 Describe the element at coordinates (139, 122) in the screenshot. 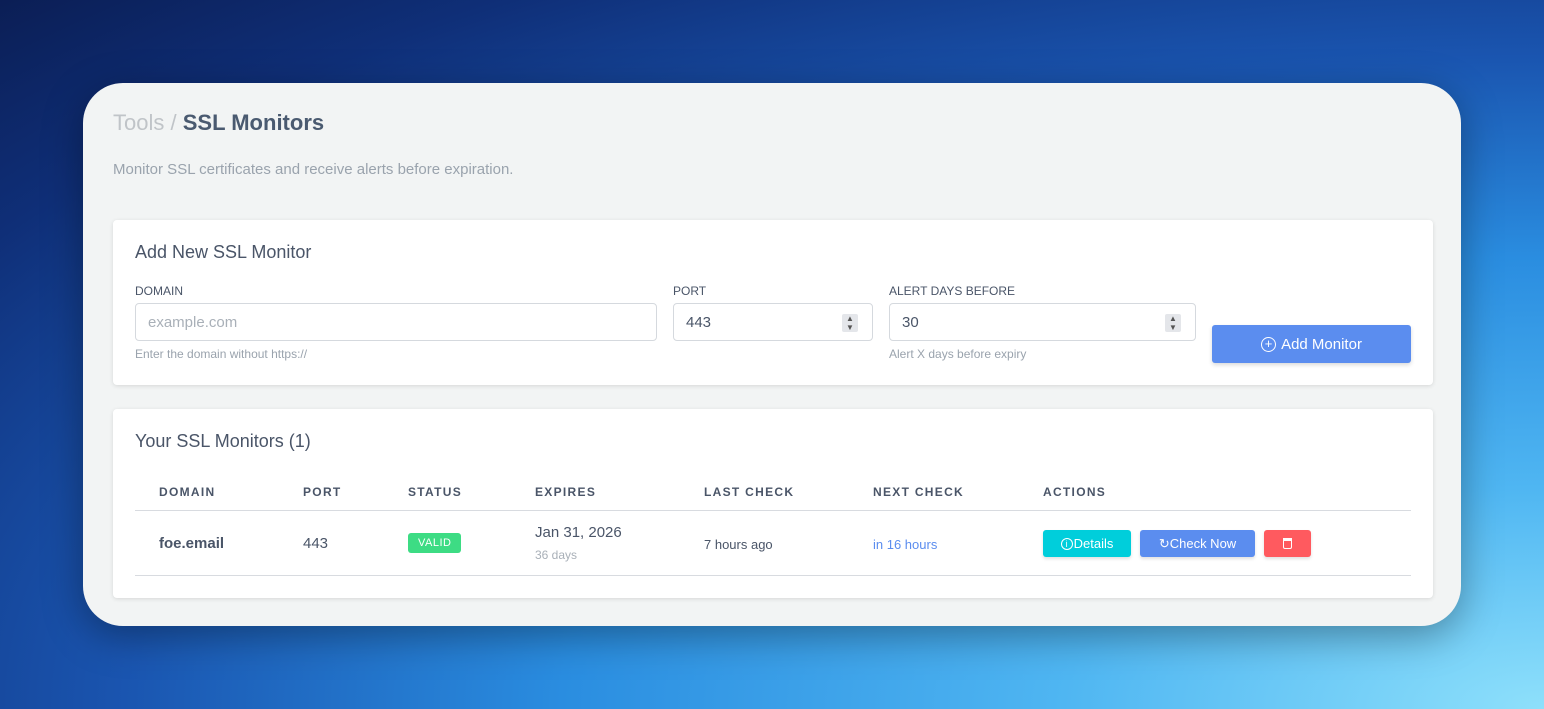

I see `breadcrumb-tools: Tools` at that location.